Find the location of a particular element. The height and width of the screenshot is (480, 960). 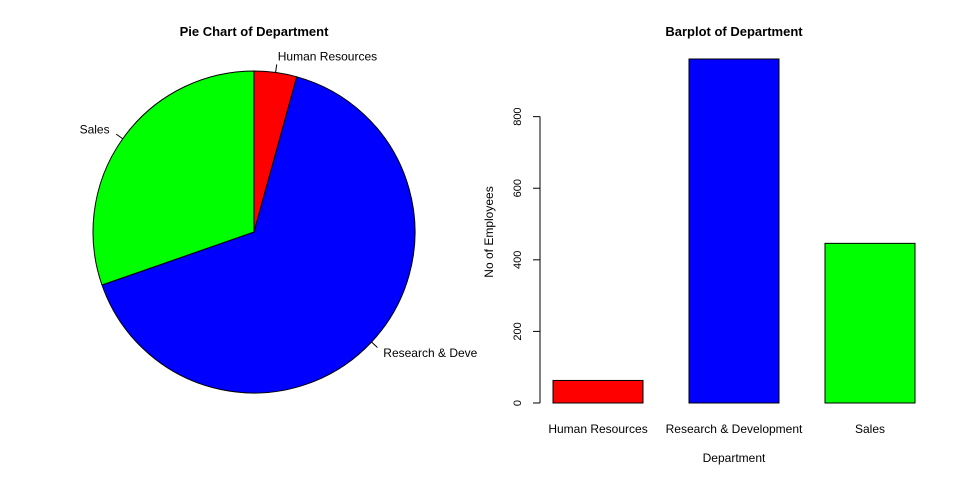

x-tick-label-human-resources: Human Resources is located at coordinates (597, 429).